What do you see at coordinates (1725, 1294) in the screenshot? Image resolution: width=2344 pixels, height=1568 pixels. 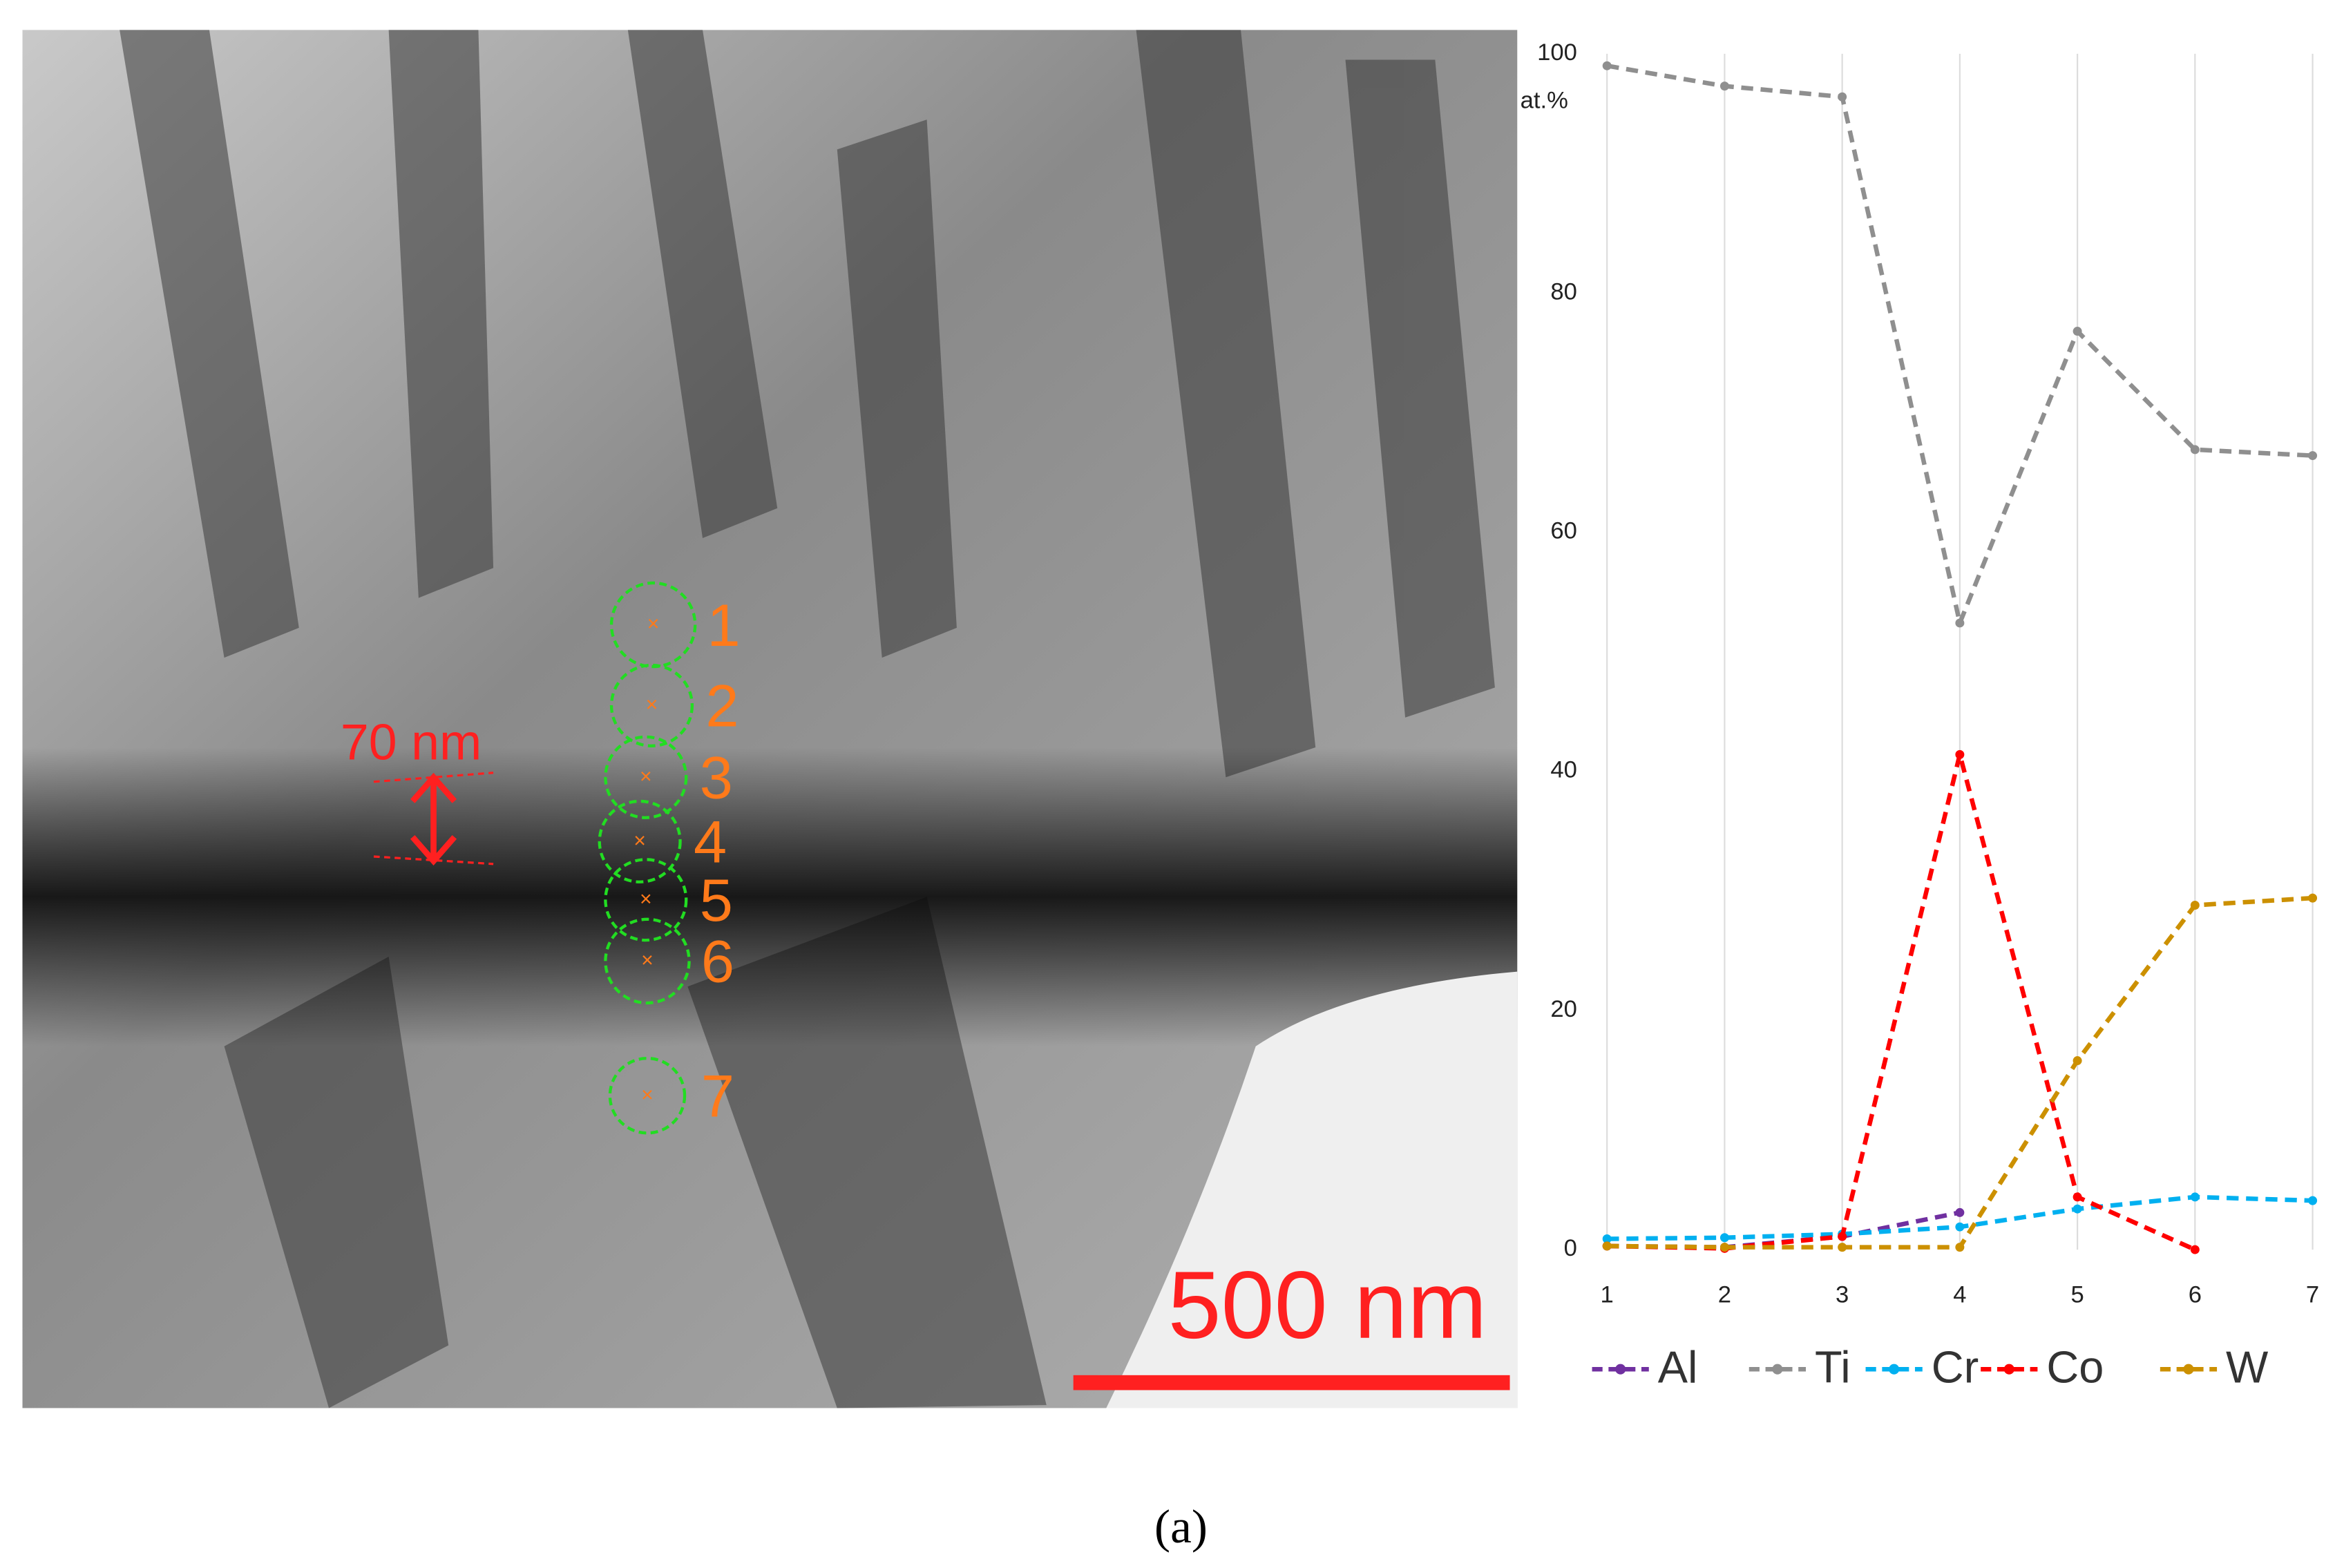 I see `x-tick-label: 2` at bounding box center [1725, 1294].